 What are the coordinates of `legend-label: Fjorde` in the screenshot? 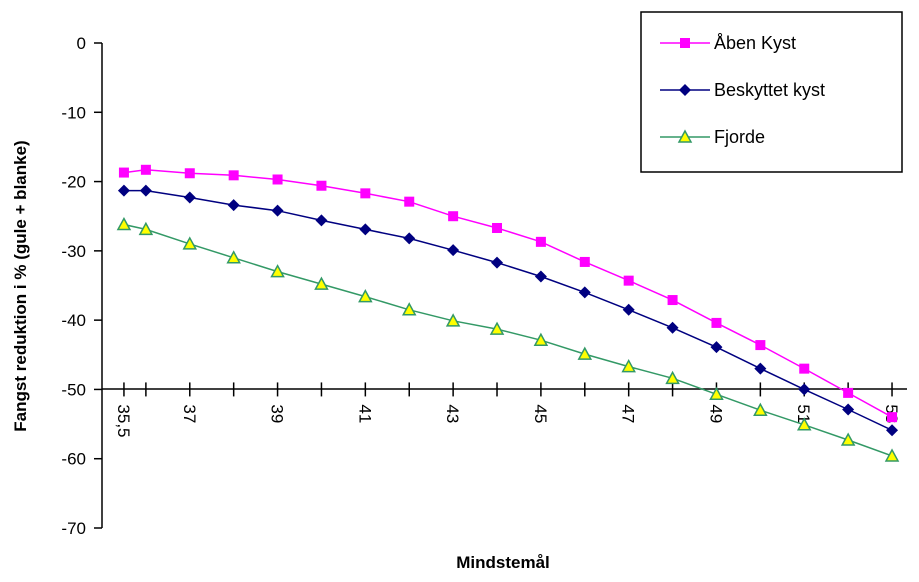 It's located at (739, 137).